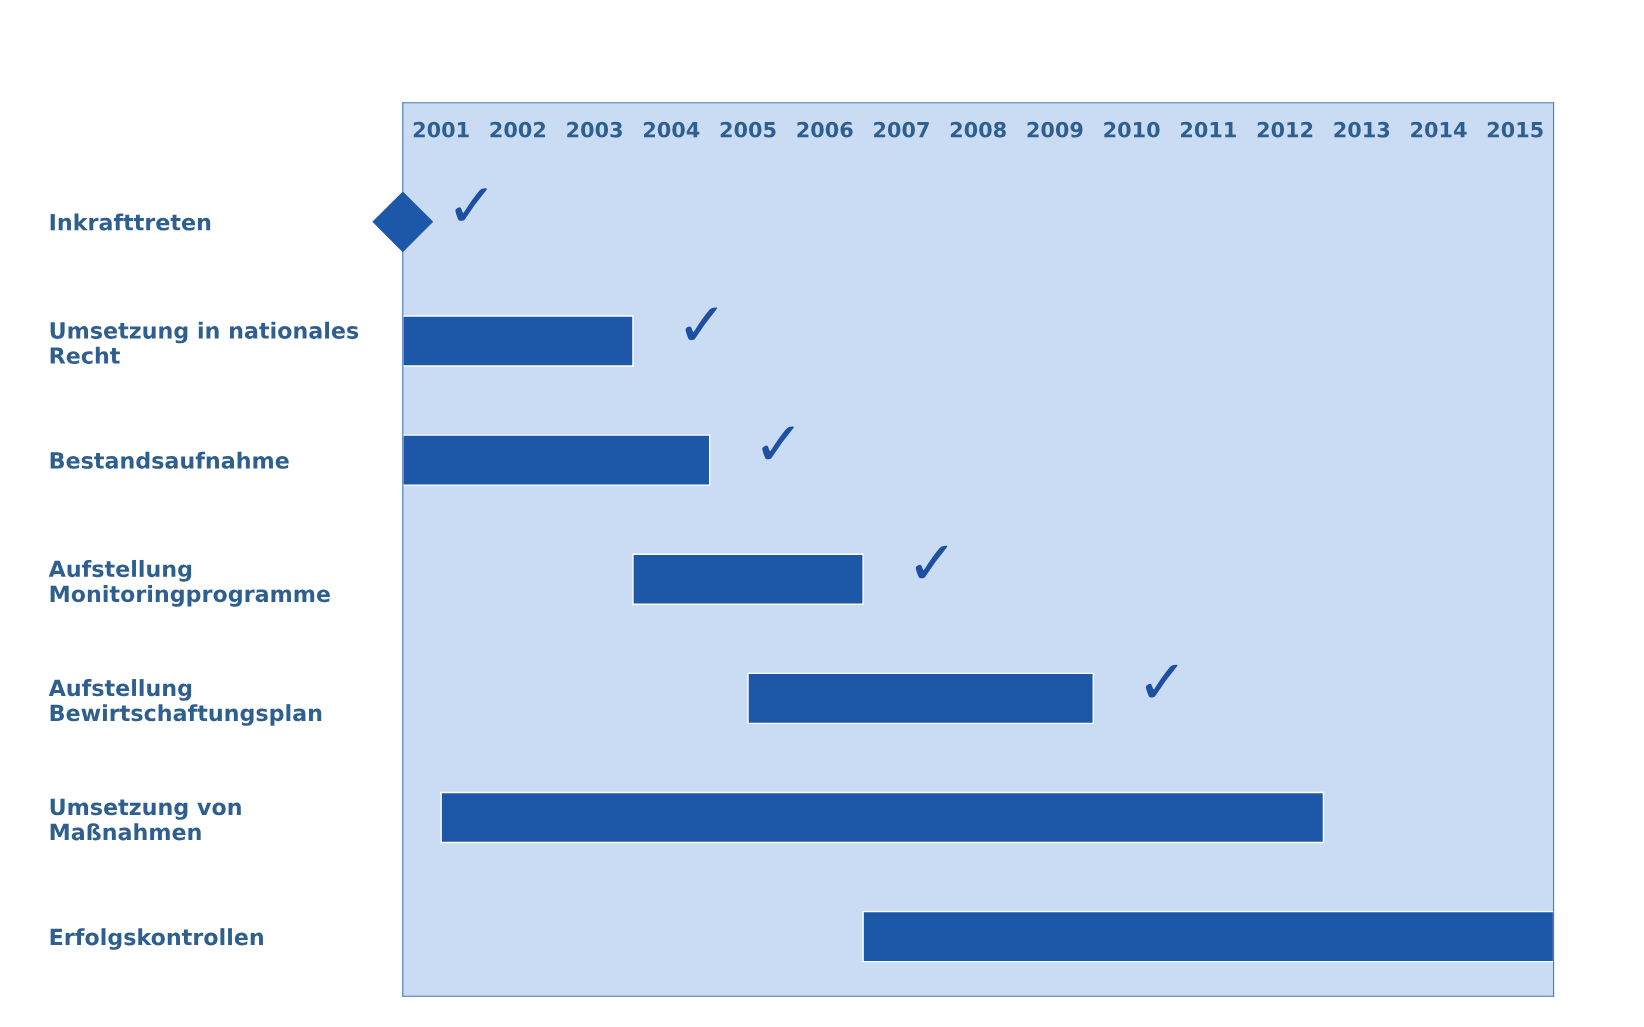 This screenshot has width=1644, height=1027. Describe the element at coordinates (1515, 129) in the screenshot. I see `x-tick-label: 2015` at that location.